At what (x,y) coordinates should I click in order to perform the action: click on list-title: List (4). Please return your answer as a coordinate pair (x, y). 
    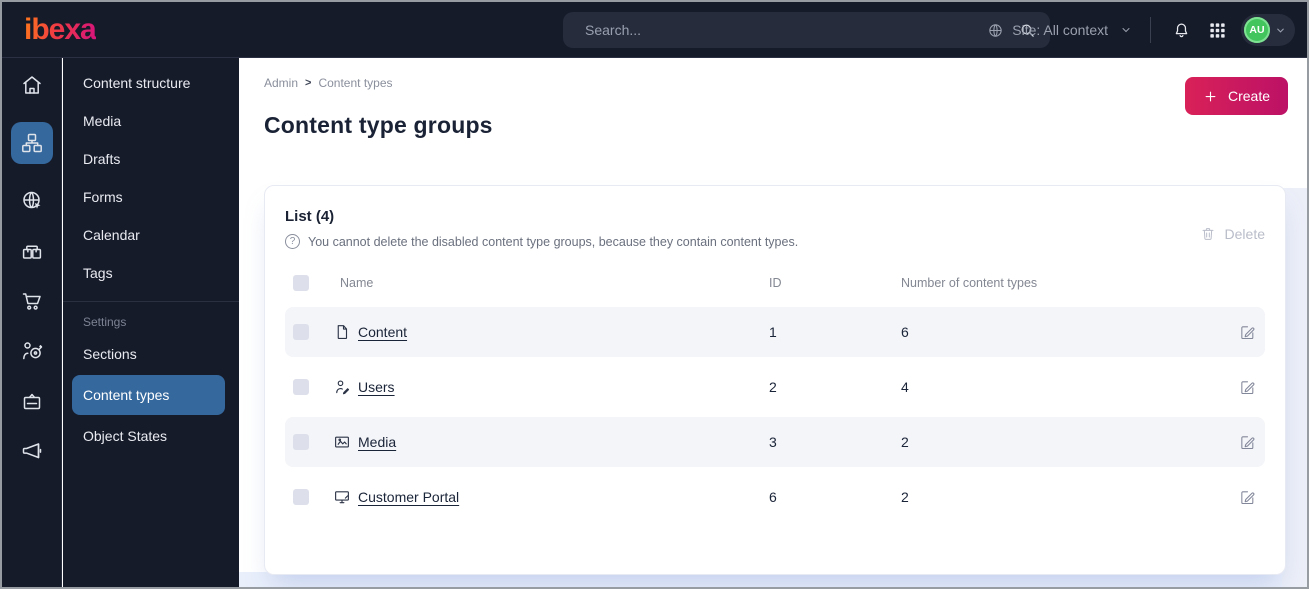
    Looking at the image, I should click on (310, 216).